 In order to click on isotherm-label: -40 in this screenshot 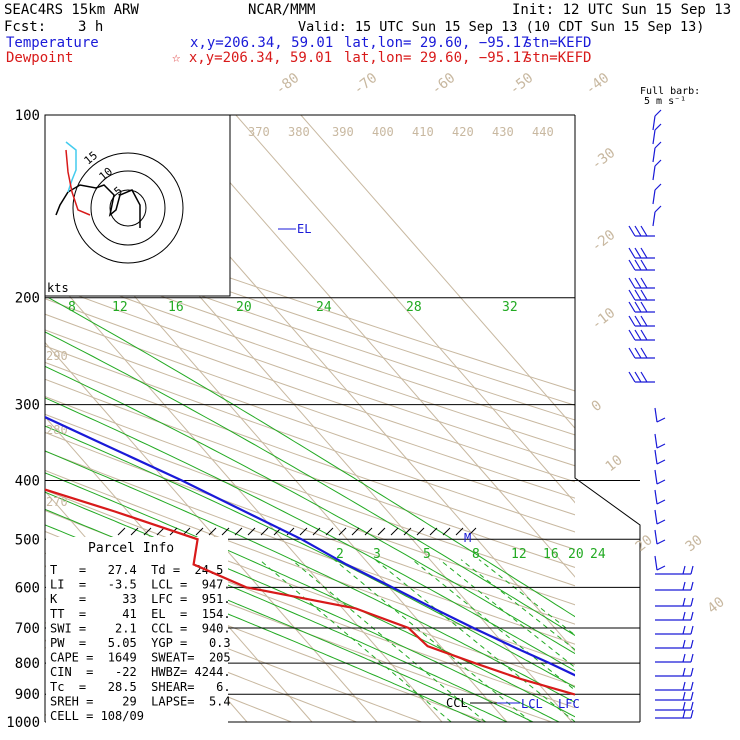, I will do `click(598, 84)`.